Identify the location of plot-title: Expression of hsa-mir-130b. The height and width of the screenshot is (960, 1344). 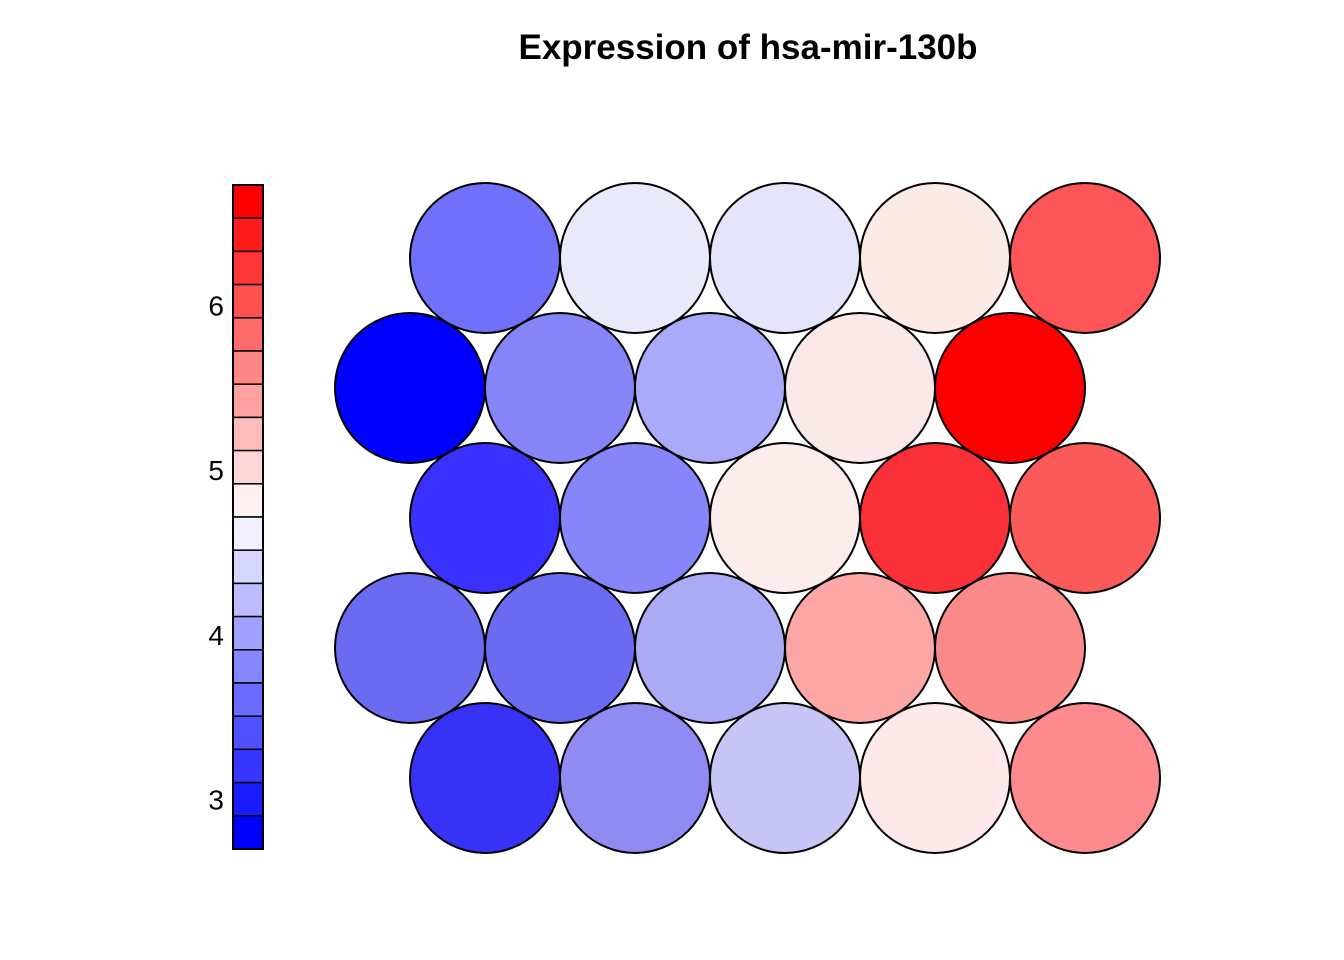
(747, 47).